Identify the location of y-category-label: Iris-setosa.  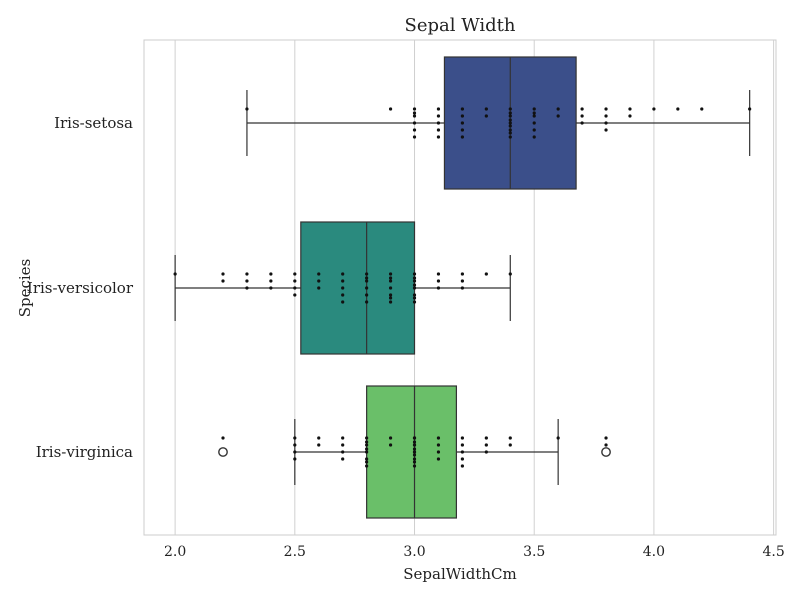
(93, 123).